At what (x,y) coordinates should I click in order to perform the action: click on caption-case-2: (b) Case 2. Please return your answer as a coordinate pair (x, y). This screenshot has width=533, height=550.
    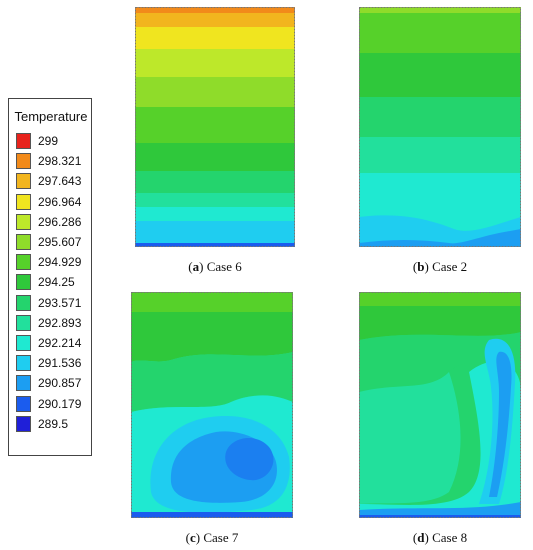
    Looking at the image, I should click on (440, 266).